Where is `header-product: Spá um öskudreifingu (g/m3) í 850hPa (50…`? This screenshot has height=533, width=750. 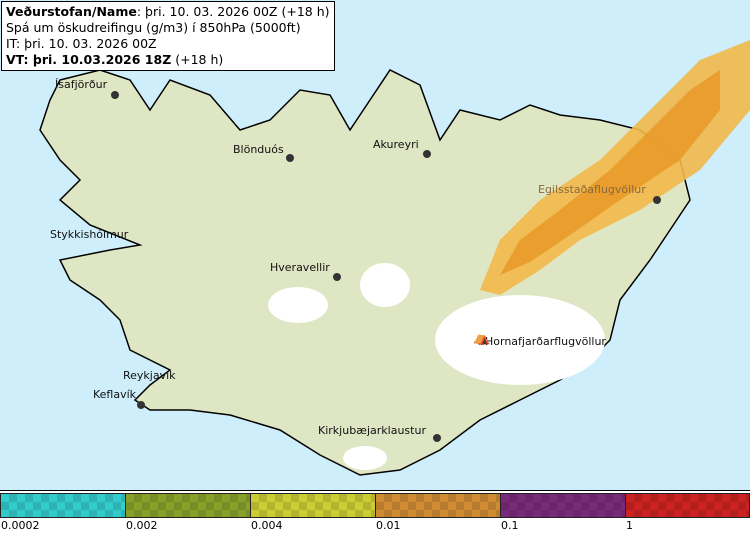 header-product: Spá um öskudreifingu (g/m3) í 850hPa (50… is located at coordinates (153, 27).